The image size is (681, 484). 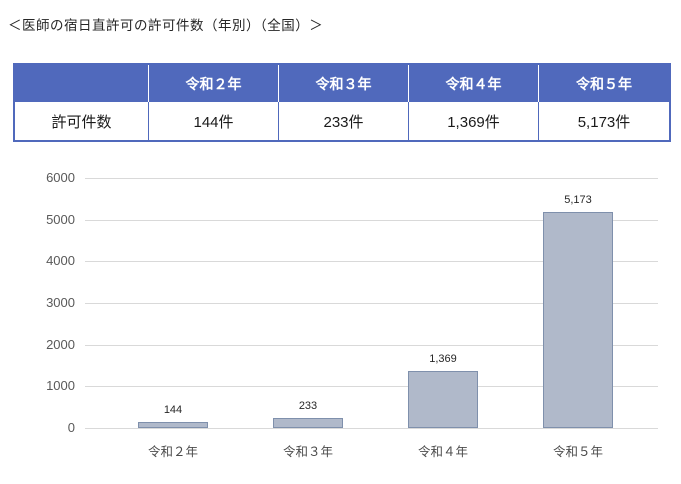 What do you see at coordinates (577, 452) in the screenshot?
I see `x-axis-category-label: 令和５年` at bounding box center [577, 452].